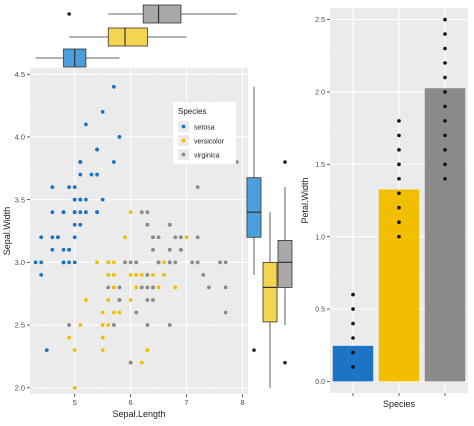 This screenshot has width=474, height=426. What do you see at coordinates (320, 93) in the screenshot?
I see `bar-y-tick-label: 2.0` at bounding box center [320, 93].